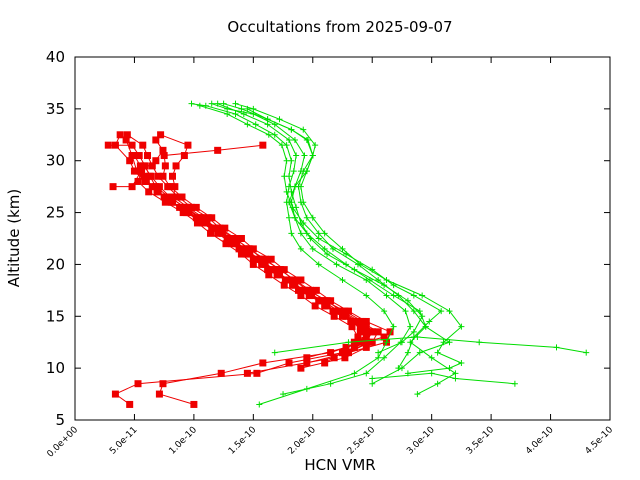  I want to click on y-tick-label: 15, so click(55, 316).